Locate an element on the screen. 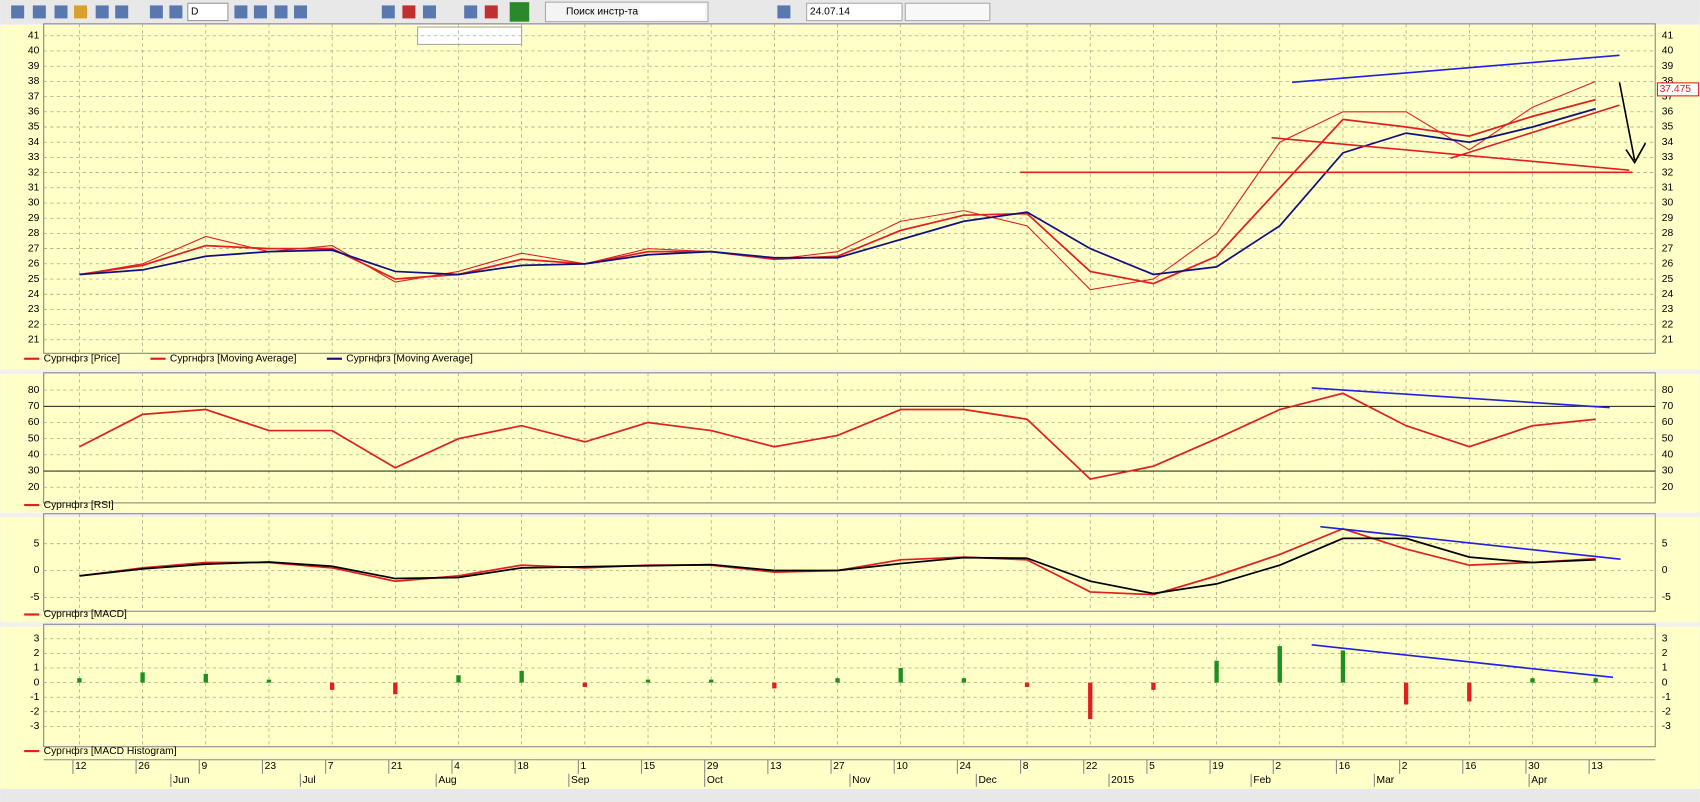 This screenshot has width=1700, height=802. period-select is located at coordinates (208, 12).